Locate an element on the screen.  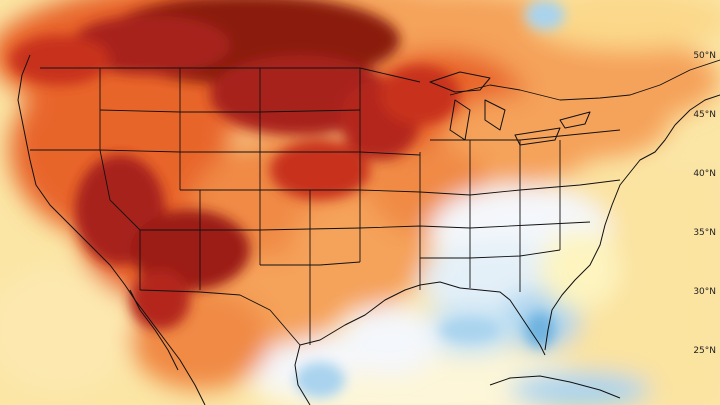
lat-label-50: 50°N is located at coordinates (704, 56).